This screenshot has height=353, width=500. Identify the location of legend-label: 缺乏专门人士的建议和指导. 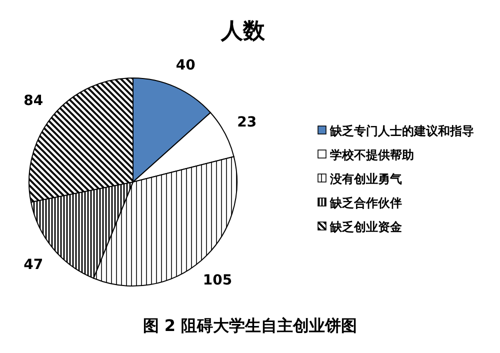
(401, 131).